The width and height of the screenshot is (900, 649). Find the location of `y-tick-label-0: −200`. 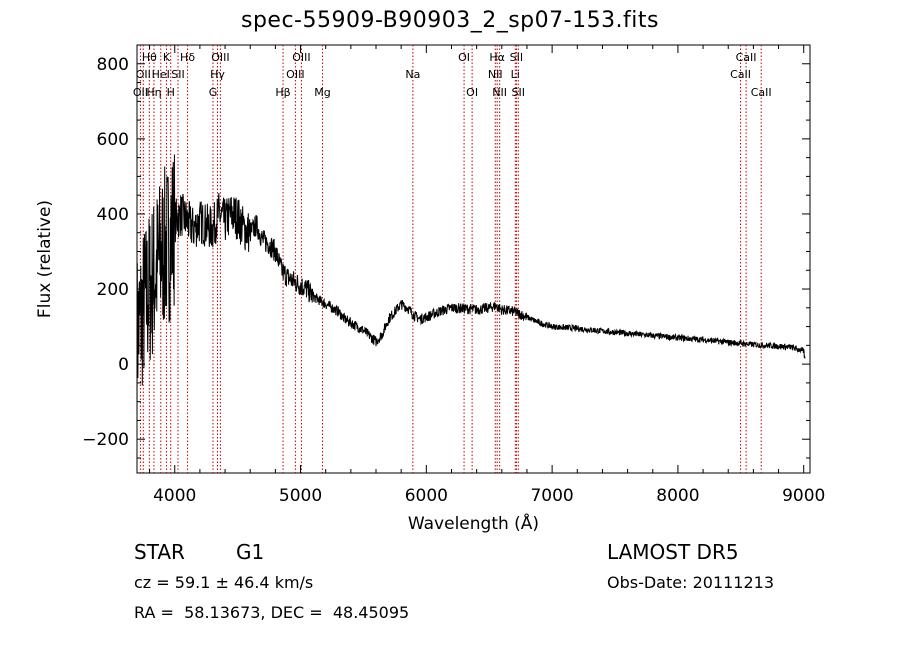

y-tick-label-0: −200 is located at coordinates (105, 440).